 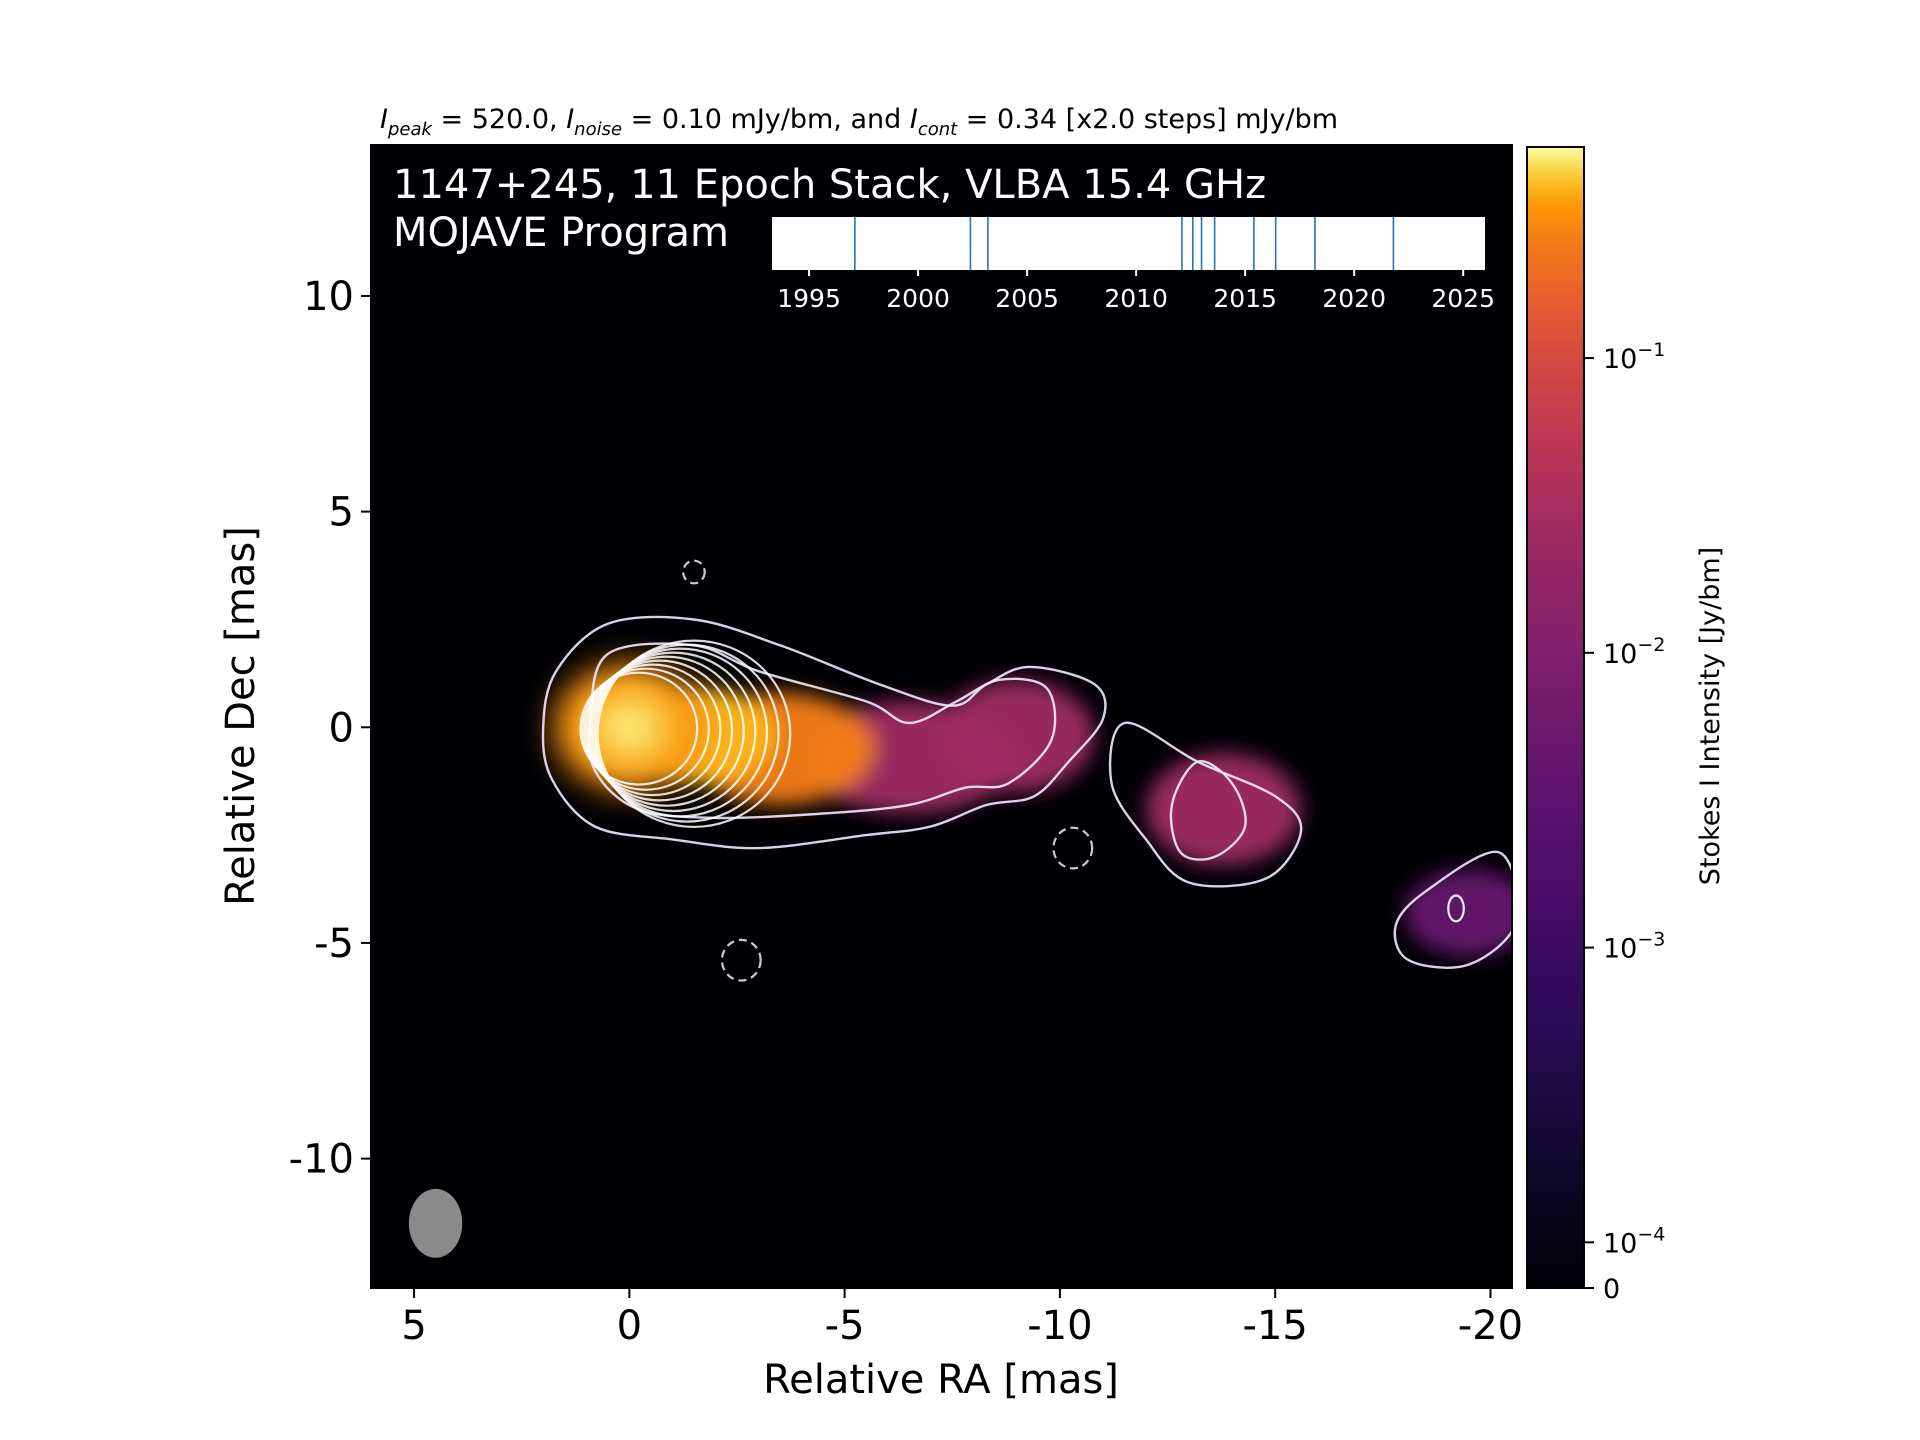 I want to click on timeline-tick-label: 2015, so click(x=1245, y=298).